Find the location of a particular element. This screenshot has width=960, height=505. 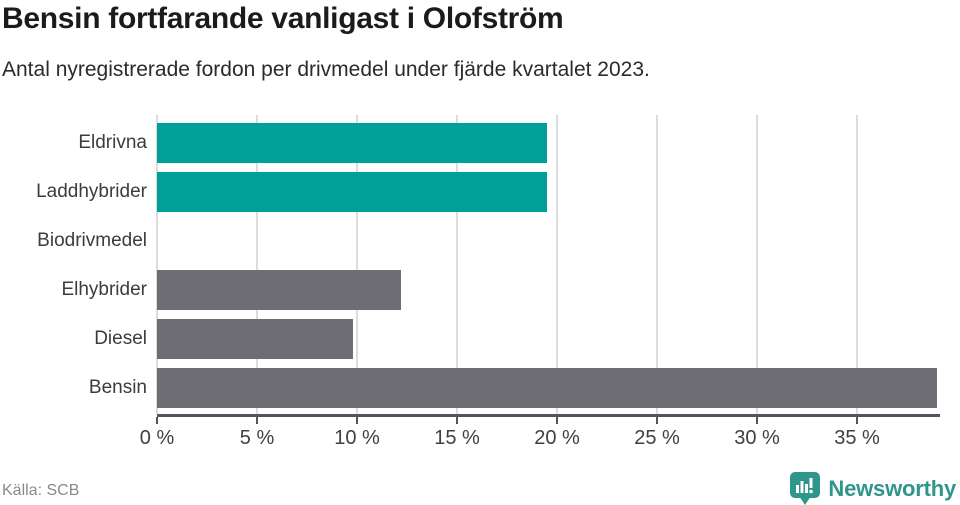

x-axis-tick-label: 20 % is located at coordinates (557, 438).